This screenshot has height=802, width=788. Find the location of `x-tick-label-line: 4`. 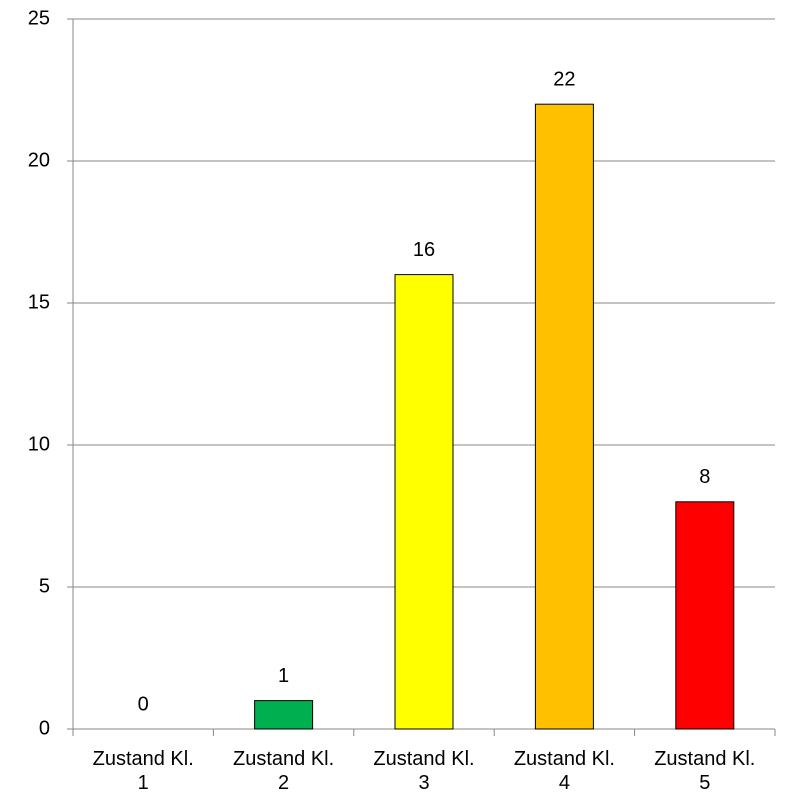

x-tick-label-line: 4 is located at coordinates (564, 783).